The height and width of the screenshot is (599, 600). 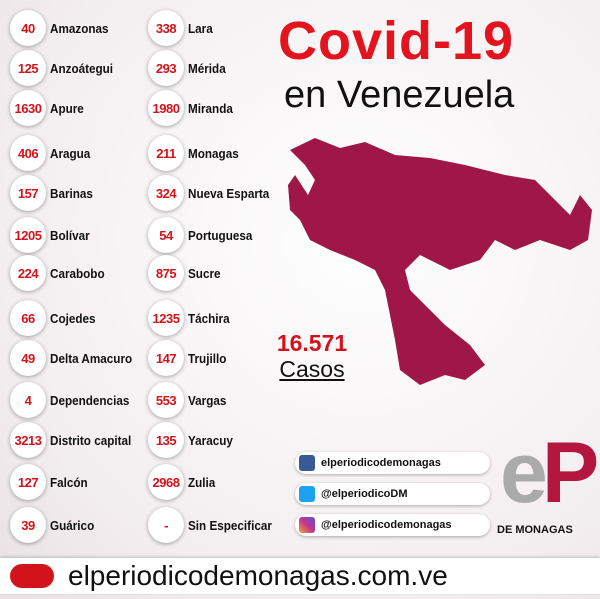 I want to click on state-row: 4 Dependencias, so click(x=74, y=400).